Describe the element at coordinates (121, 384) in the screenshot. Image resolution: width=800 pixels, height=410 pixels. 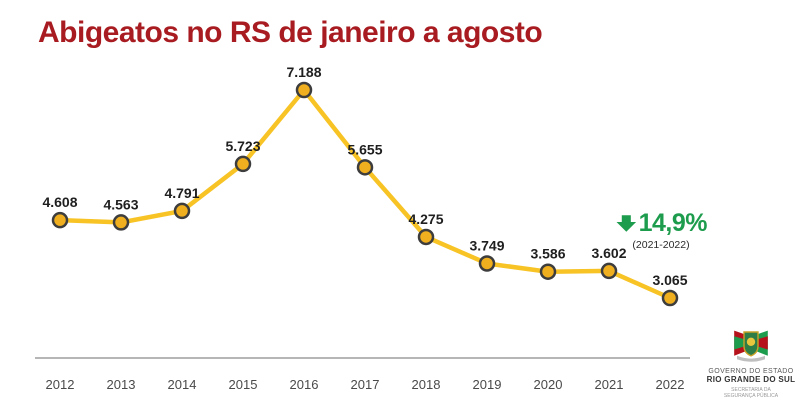
I see `x-tick-label: 2013` at that location.